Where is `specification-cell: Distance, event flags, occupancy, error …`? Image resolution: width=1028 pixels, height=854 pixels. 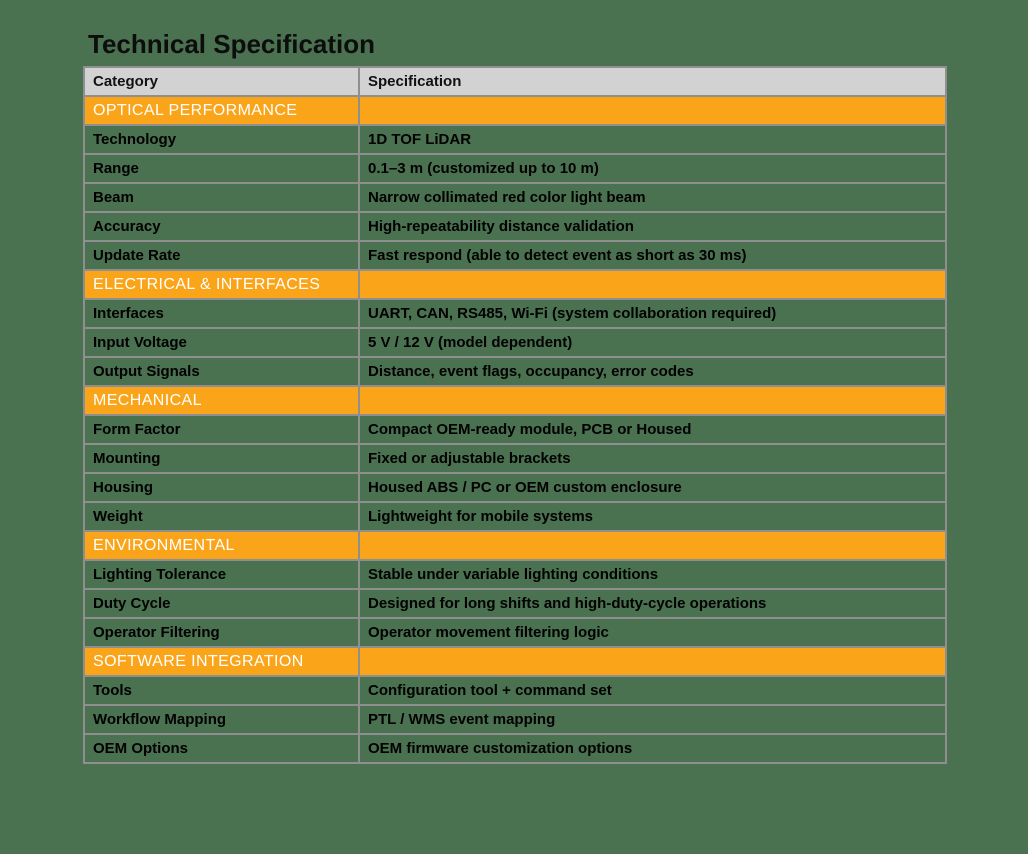 specification-cell: Distance, event flags, occupancy, error … is located at coordinates (652, 371).